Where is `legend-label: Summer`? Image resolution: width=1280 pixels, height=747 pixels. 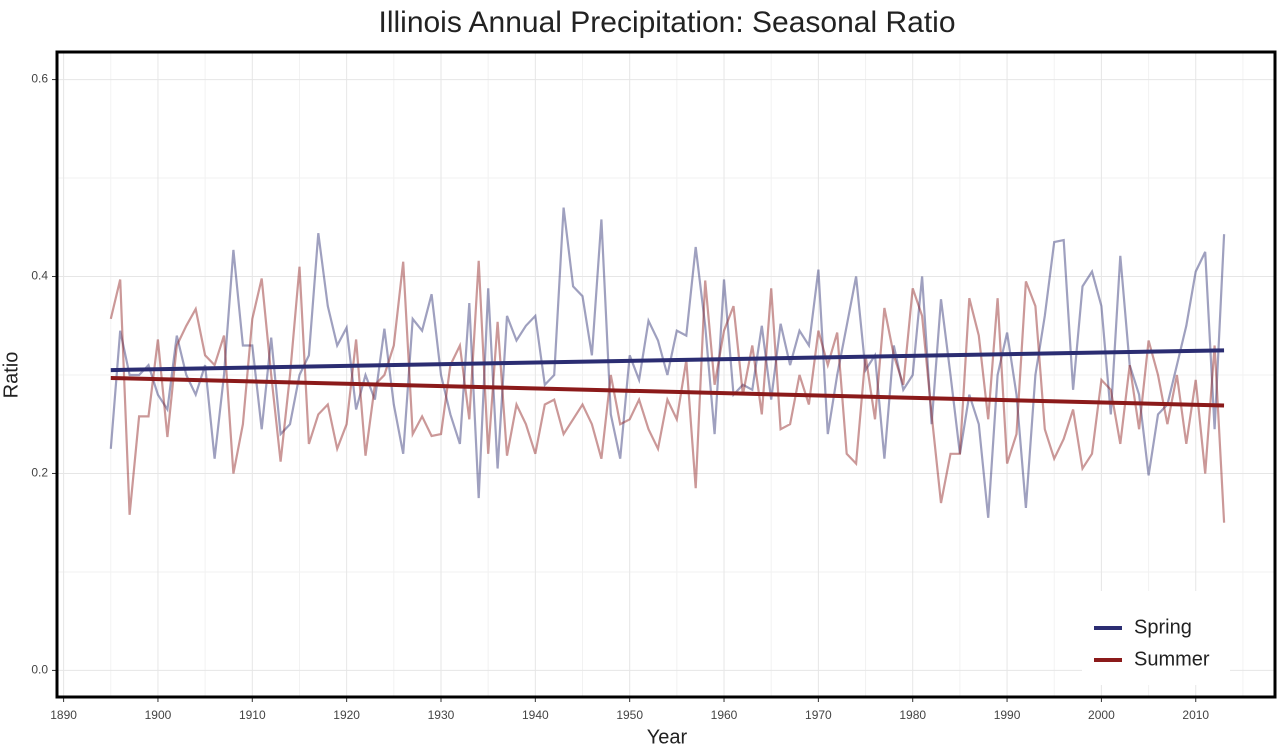 legend-label: Summer is located at coordinates (1172, 659).